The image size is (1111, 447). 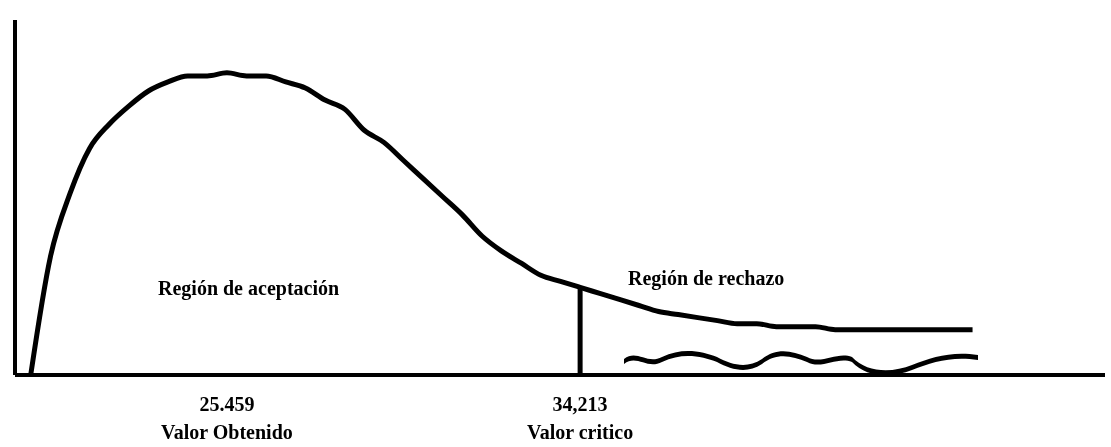 I want to click on annotation: Región de aceptación, so click(x=249, y=288).